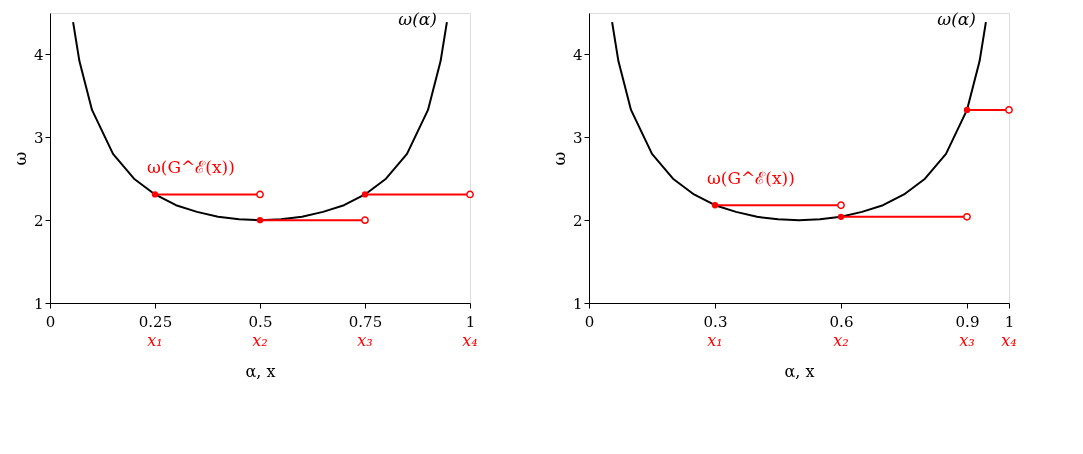 The image size is (1083, 454). What do you see at coordinates (365, 321) in the screenshot?
I see `x-tick-label: 0.75` at bounding box center [365, 321].